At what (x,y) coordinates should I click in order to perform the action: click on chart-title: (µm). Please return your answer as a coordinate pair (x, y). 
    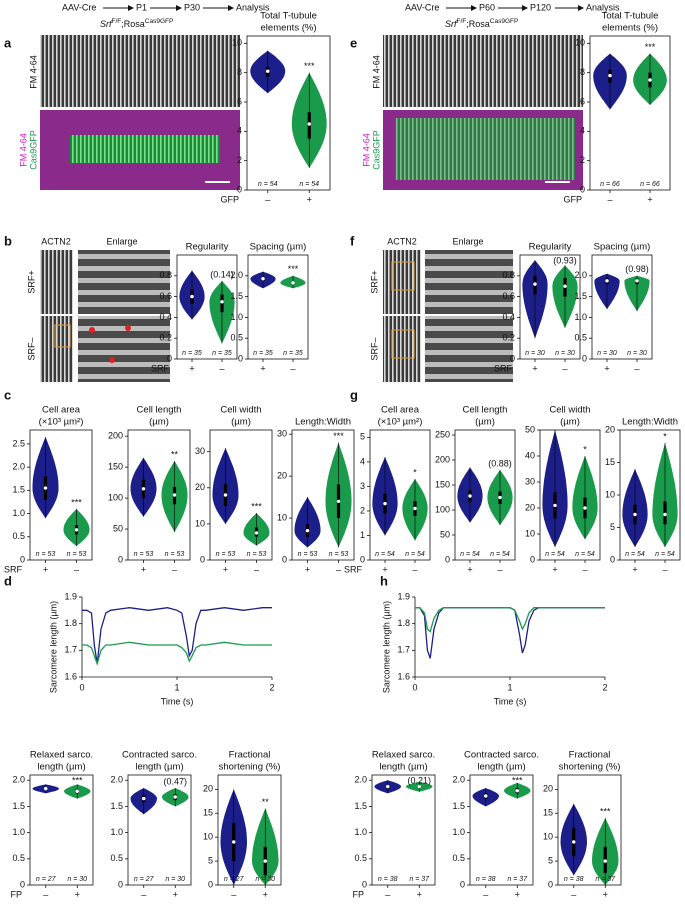
    Looking at the image, I should click on (241, 422).